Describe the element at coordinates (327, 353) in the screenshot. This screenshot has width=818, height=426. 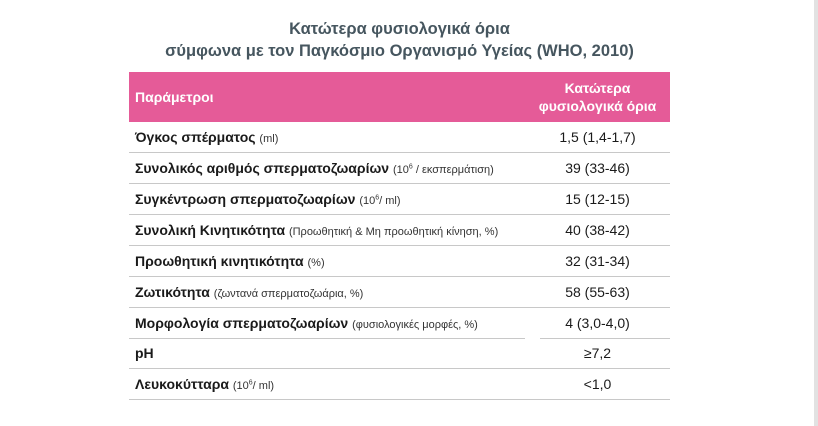
I see `parameter-cell: pH` at that location.